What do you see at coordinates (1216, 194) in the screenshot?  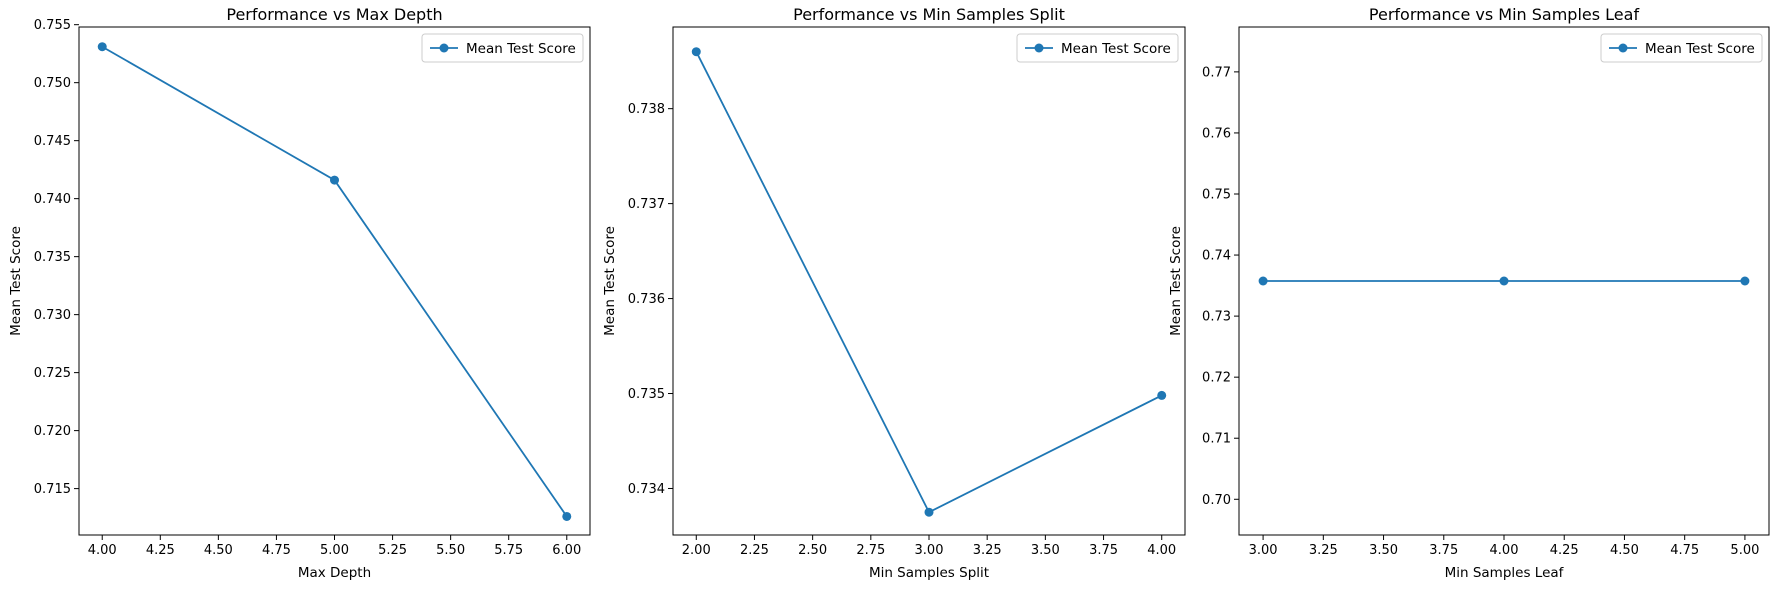 I see `y-tick-label: 0.75` at bounding box center [1216, 194].